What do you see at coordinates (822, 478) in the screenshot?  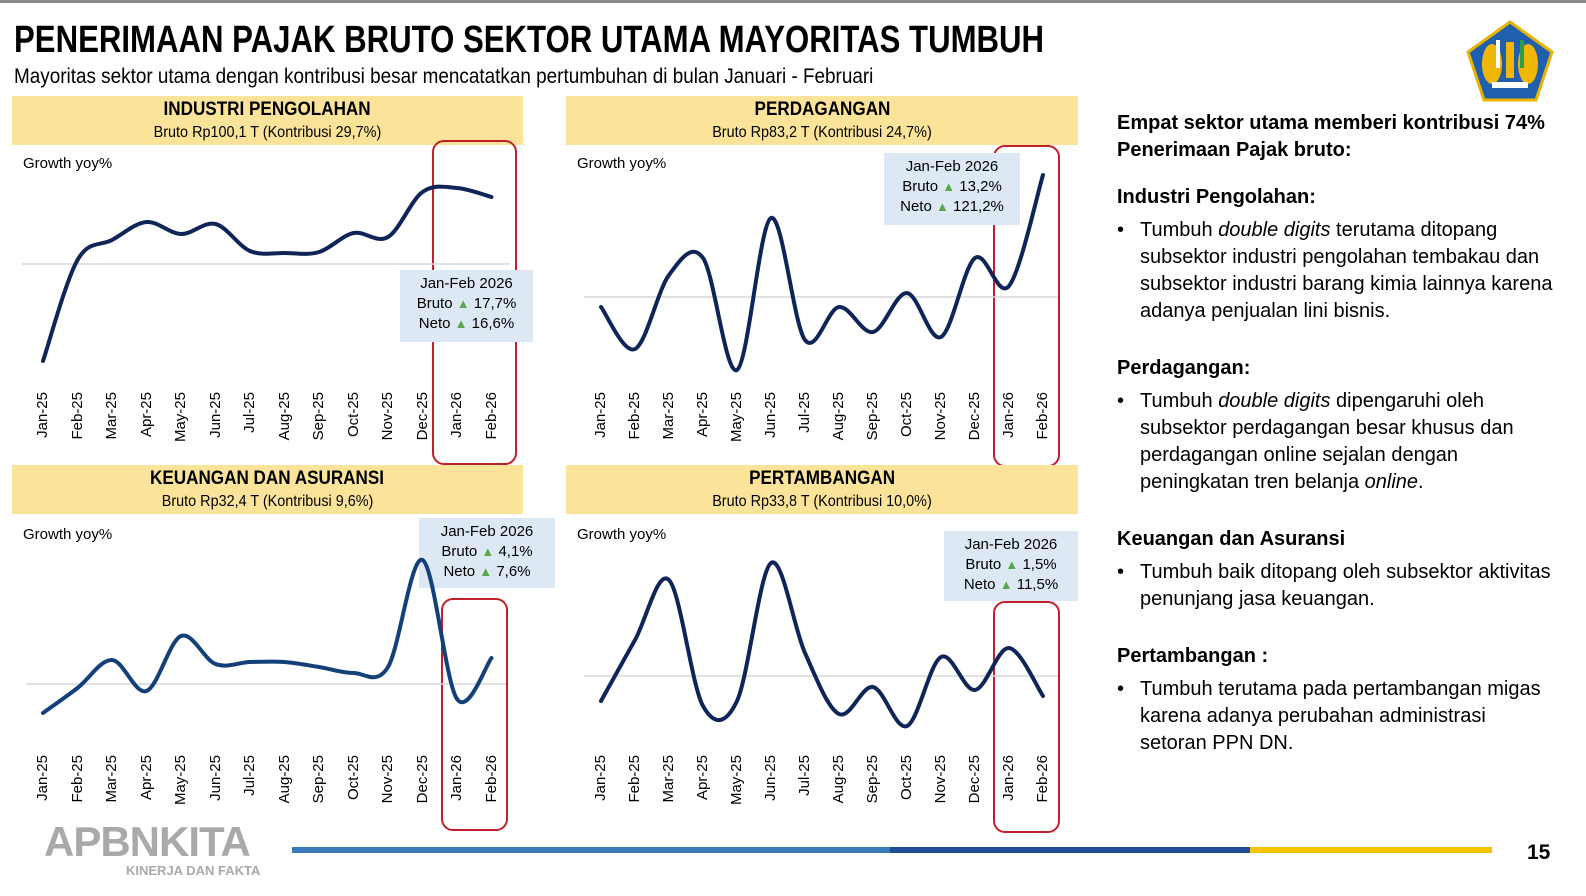 I see `chart-title: PERTAMBANGAN` at bounding box center [822, 478].